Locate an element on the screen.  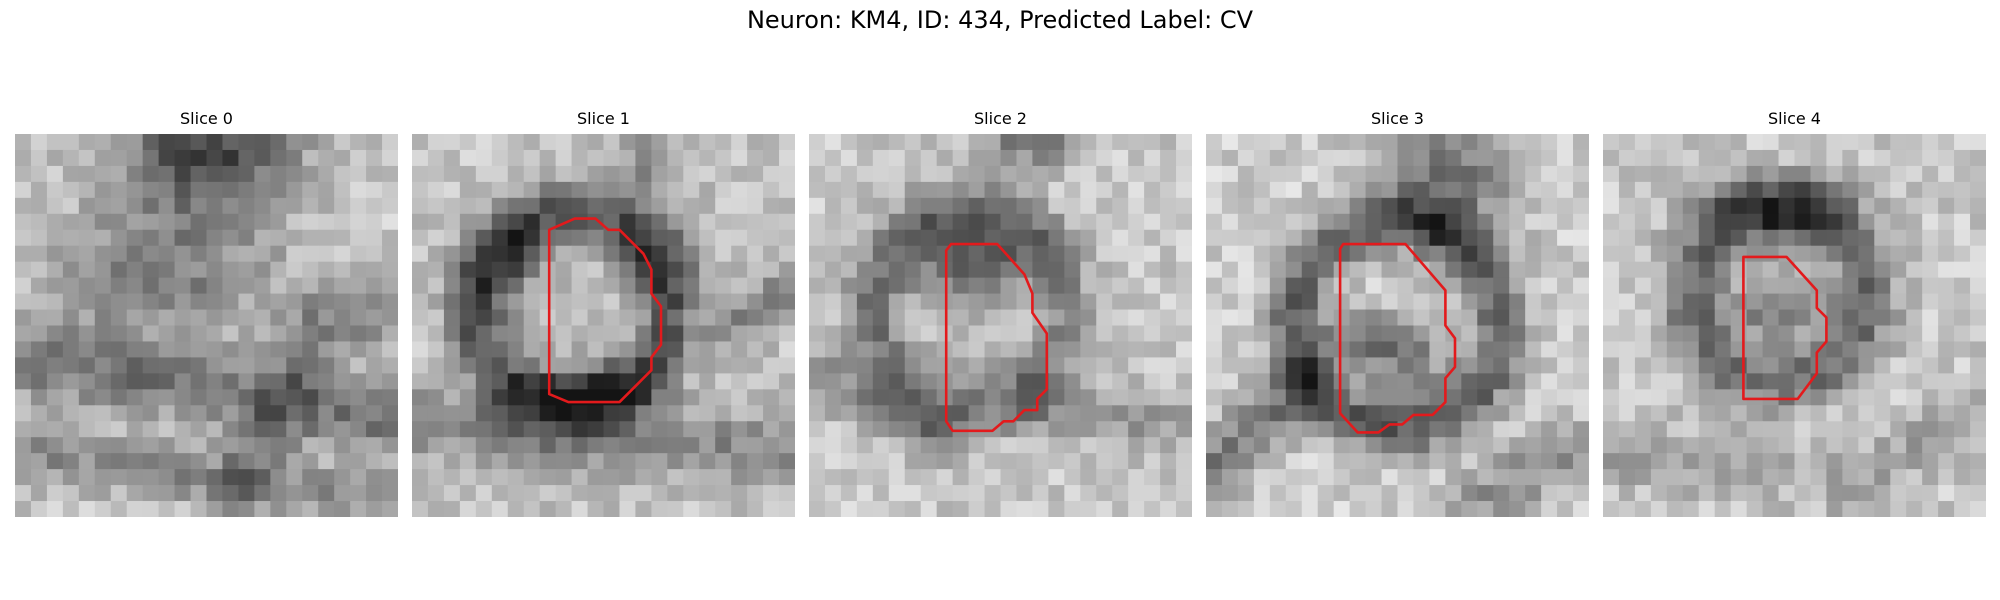
slice-0-image is located at coordinates (206, 325).